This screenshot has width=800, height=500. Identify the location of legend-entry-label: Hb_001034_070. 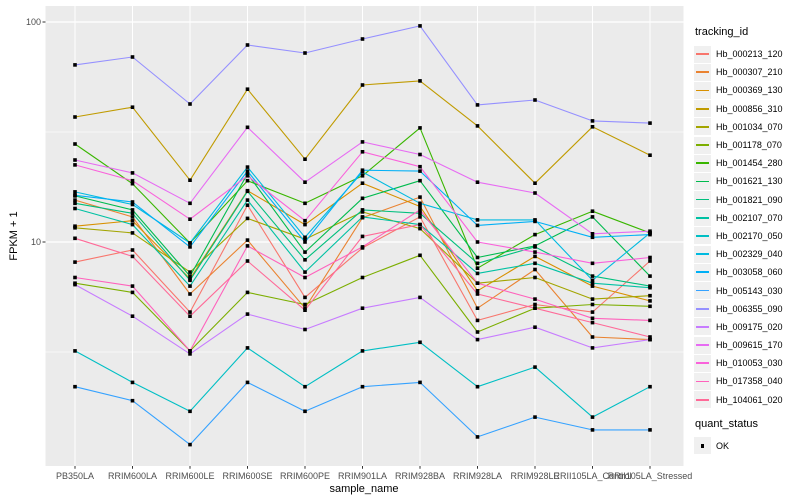
(749, 126).